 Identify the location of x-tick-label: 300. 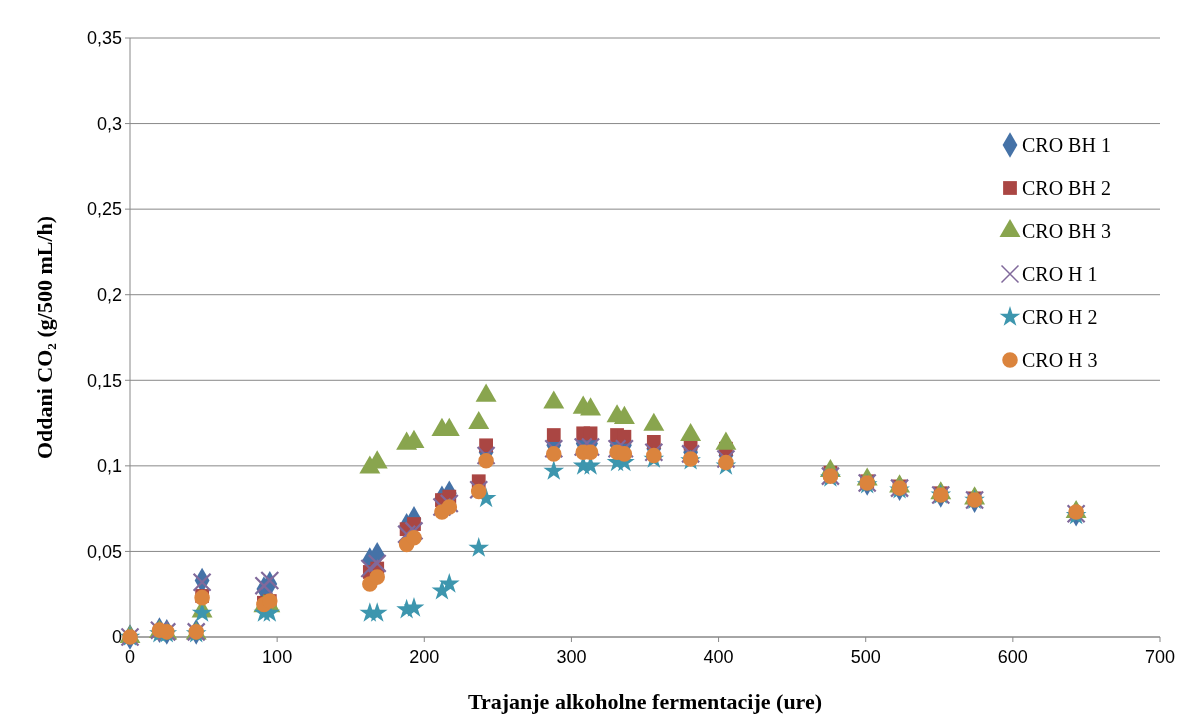
(571, 657).